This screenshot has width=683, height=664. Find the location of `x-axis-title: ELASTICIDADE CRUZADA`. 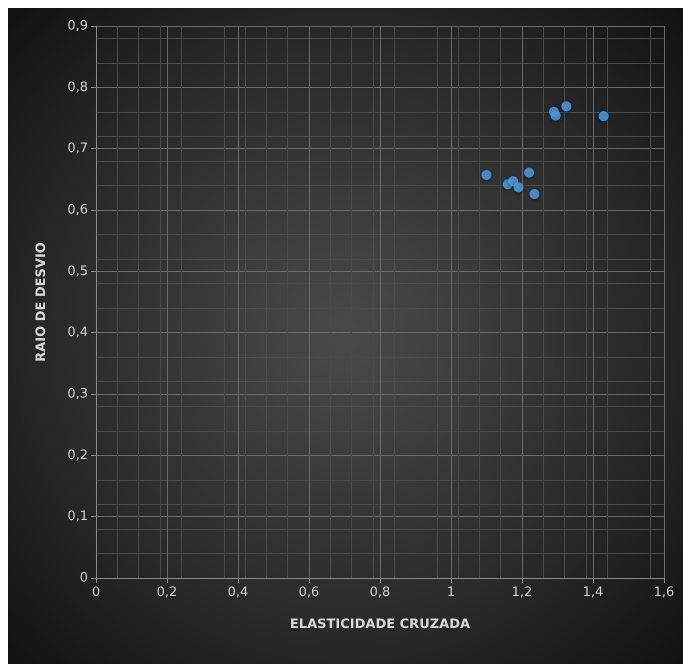

x-axis-title: ELASTICIDADE CRUZADA is located at coordinates (380, 624).